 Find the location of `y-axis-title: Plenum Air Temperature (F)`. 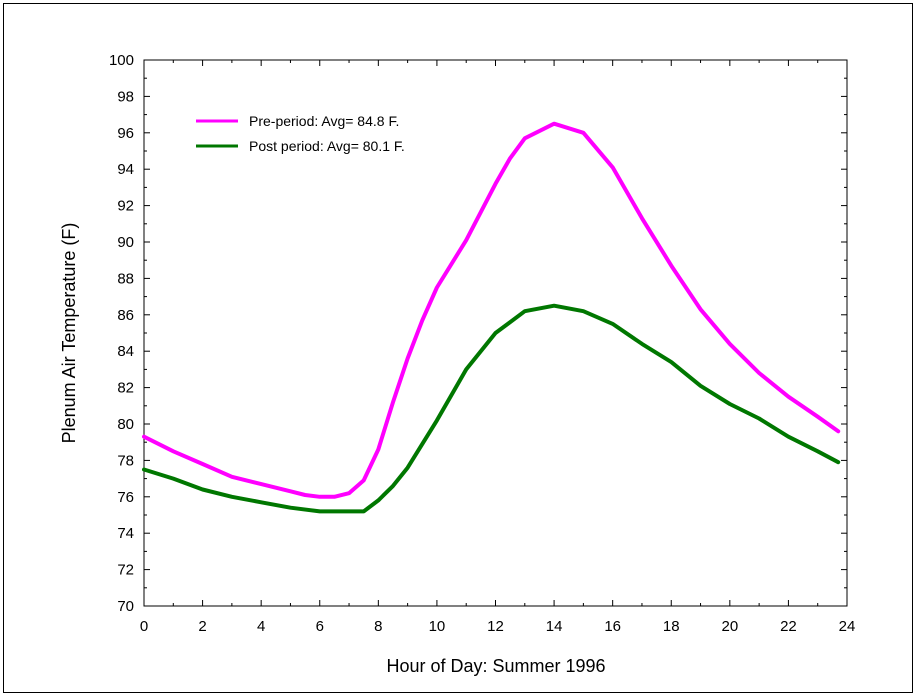

y-axis-title: Plenum Air Temperature (F) is located at coordinates (69, 333).